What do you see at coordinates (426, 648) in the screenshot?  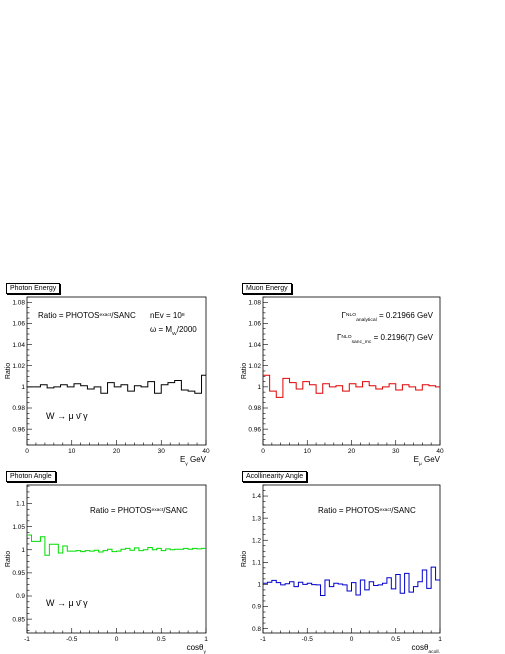 I see `x-axis-label: cosθacoll.` at bounding box center [426, 648].